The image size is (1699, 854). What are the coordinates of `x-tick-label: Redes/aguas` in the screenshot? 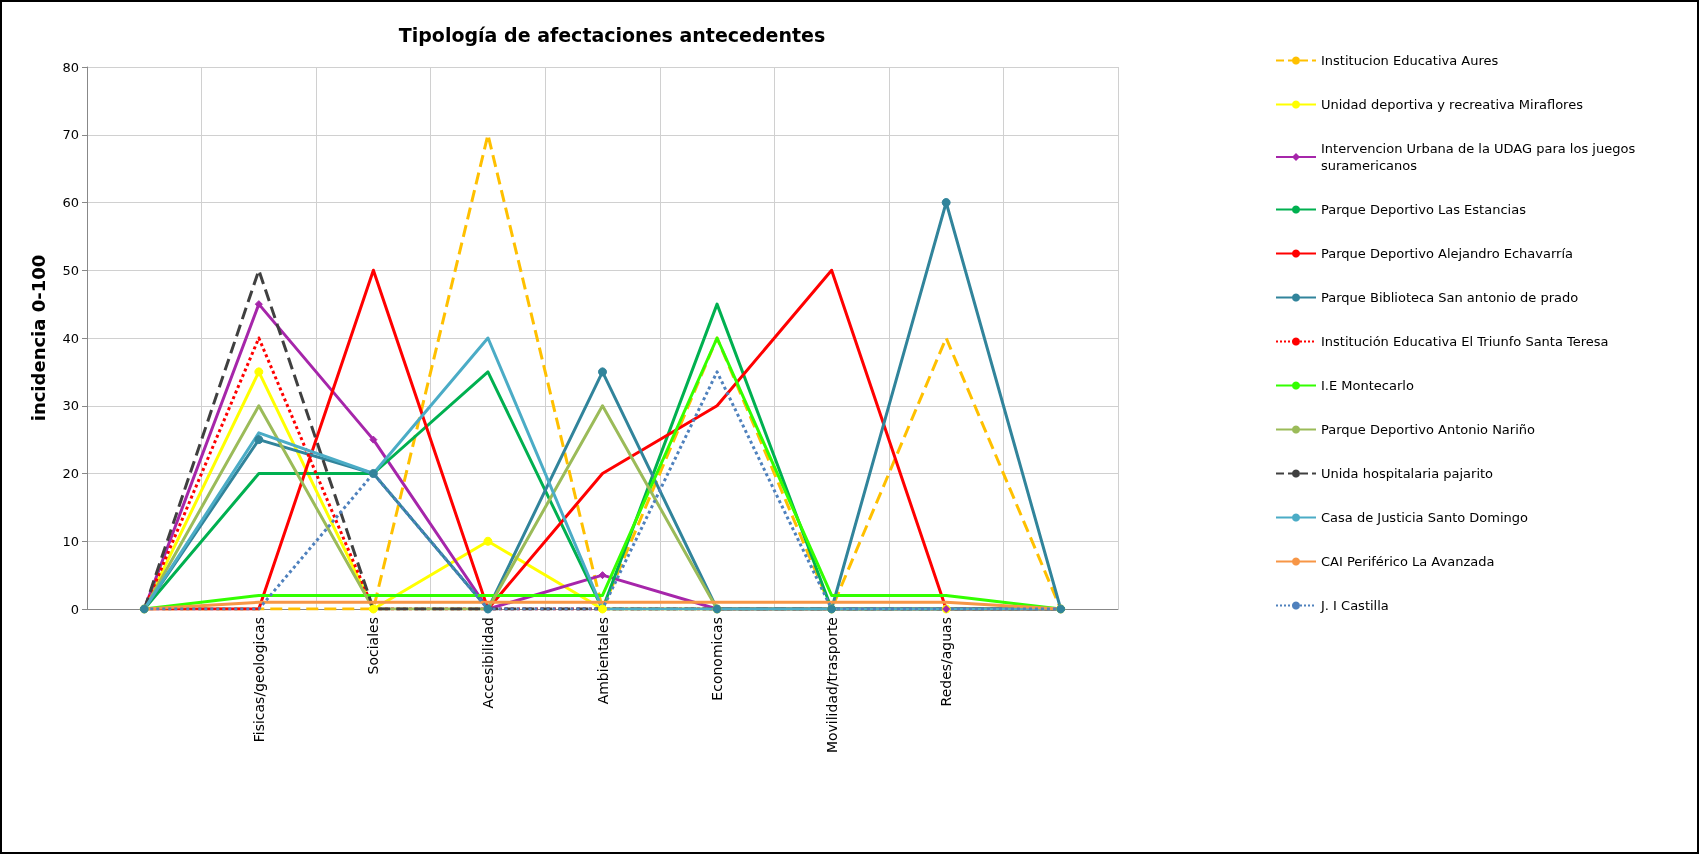 It's located at (946, 662).